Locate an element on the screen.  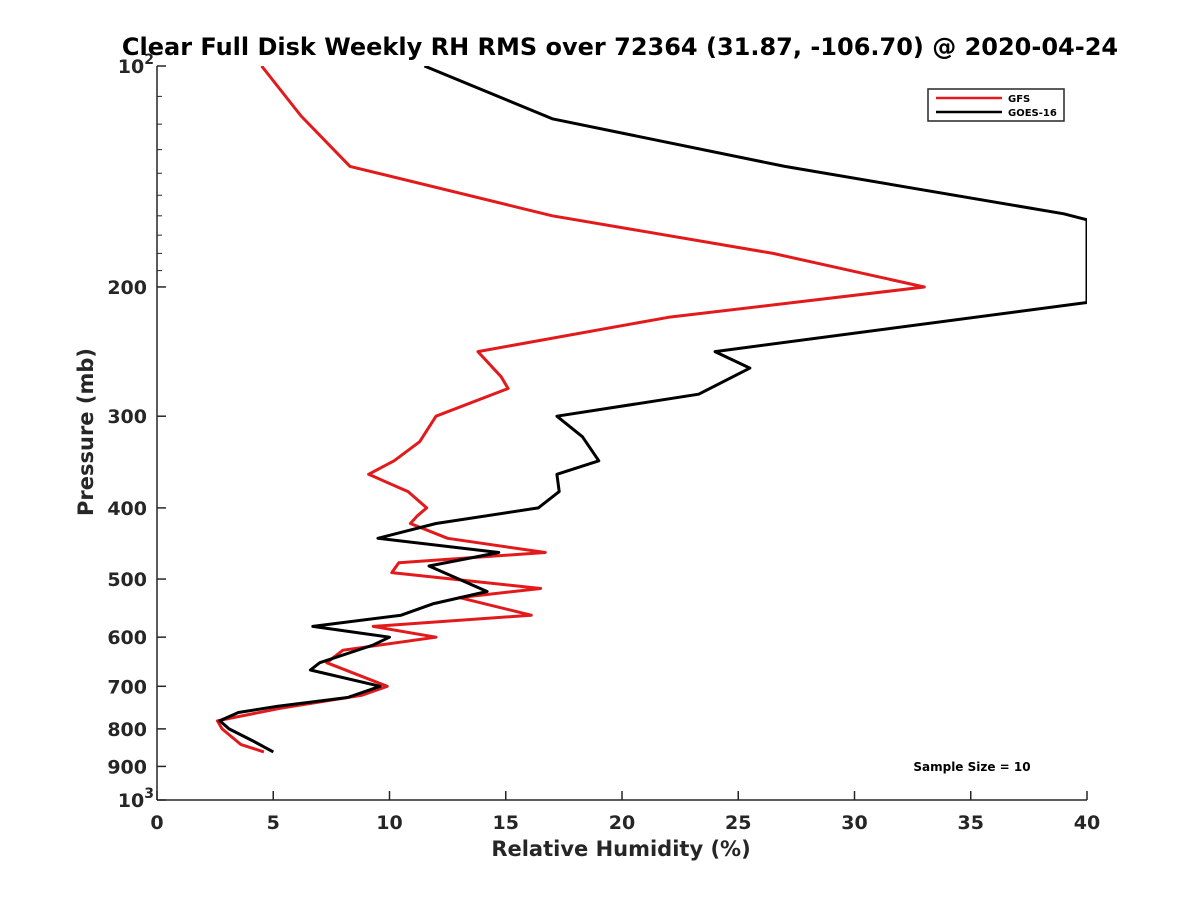
x-tick-label: 0 is located at coordinates (156, 823).